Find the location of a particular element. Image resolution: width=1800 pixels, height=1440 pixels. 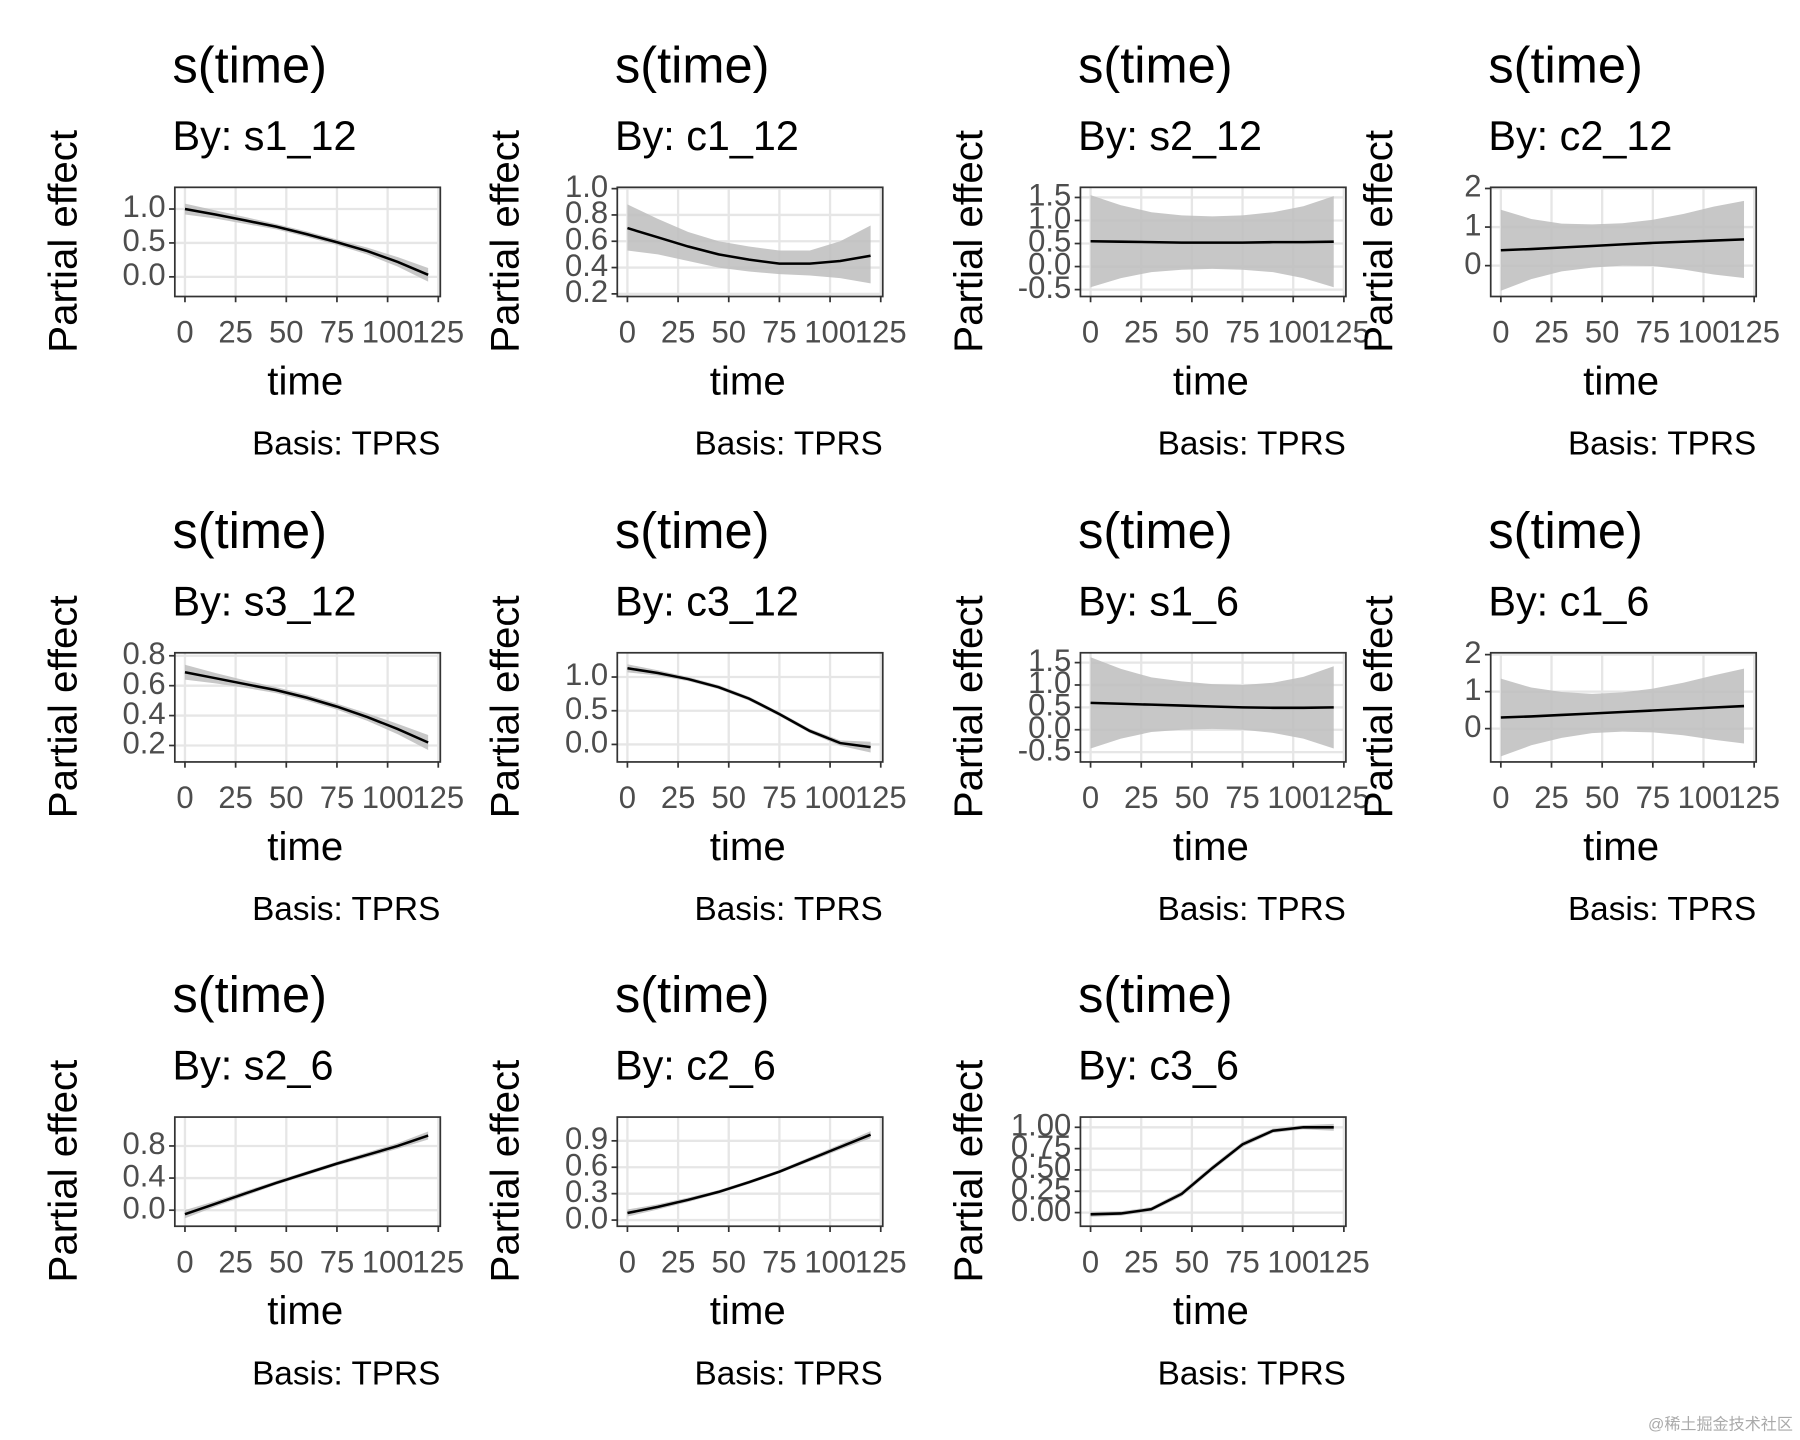

panel-subtitle: By: s1_6 is located at coordinates (1158, 601).